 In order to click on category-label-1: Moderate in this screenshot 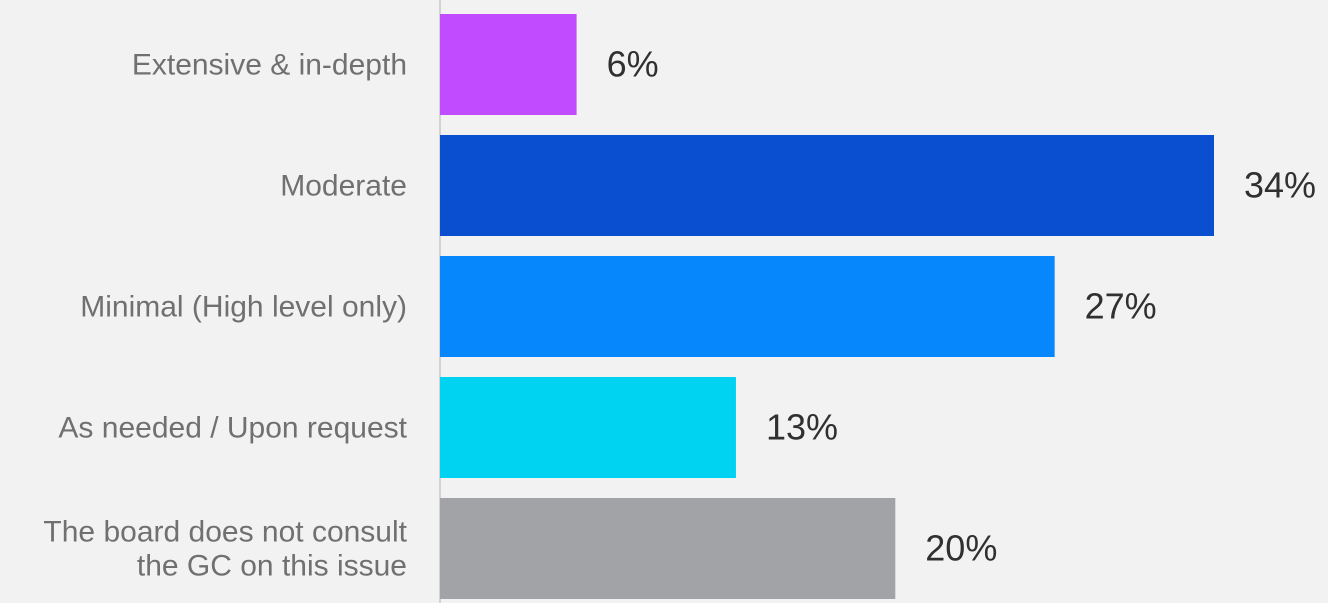, I will do `click(343, 186)`.